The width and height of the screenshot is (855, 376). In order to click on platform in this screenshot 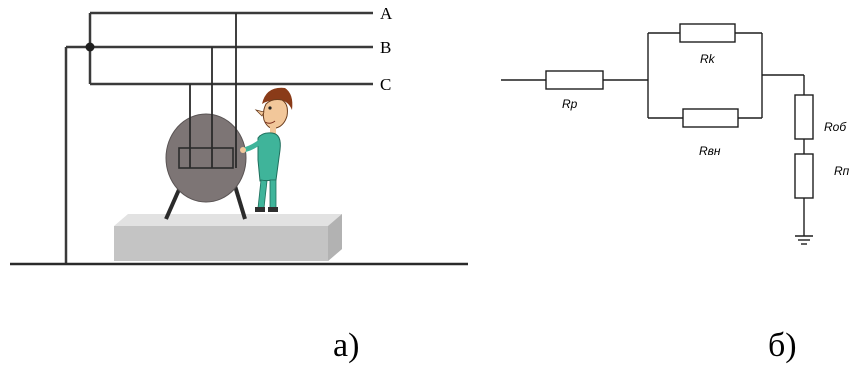, I will do `click(228, 237)`.